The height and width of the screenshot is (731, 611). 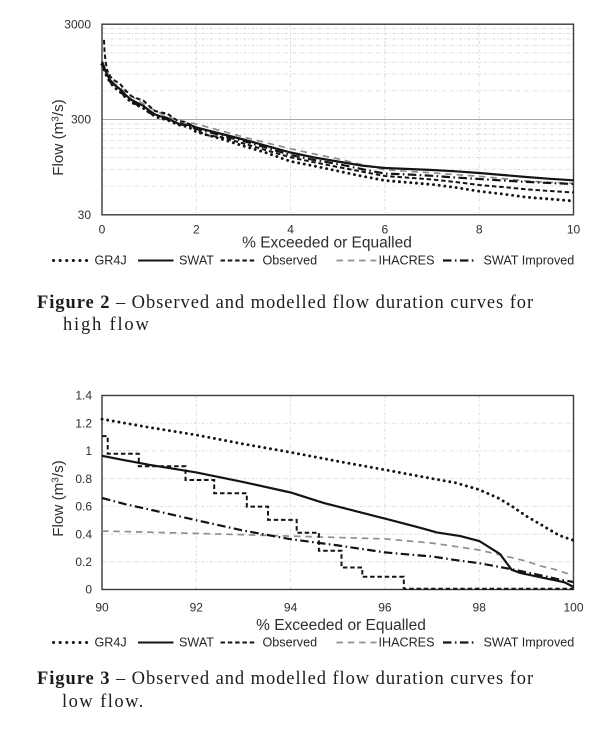 What do you see at coordinates (83, 396) in the screenshot?
I see `svg-text: 1.4` at bounding box center [83, 396].